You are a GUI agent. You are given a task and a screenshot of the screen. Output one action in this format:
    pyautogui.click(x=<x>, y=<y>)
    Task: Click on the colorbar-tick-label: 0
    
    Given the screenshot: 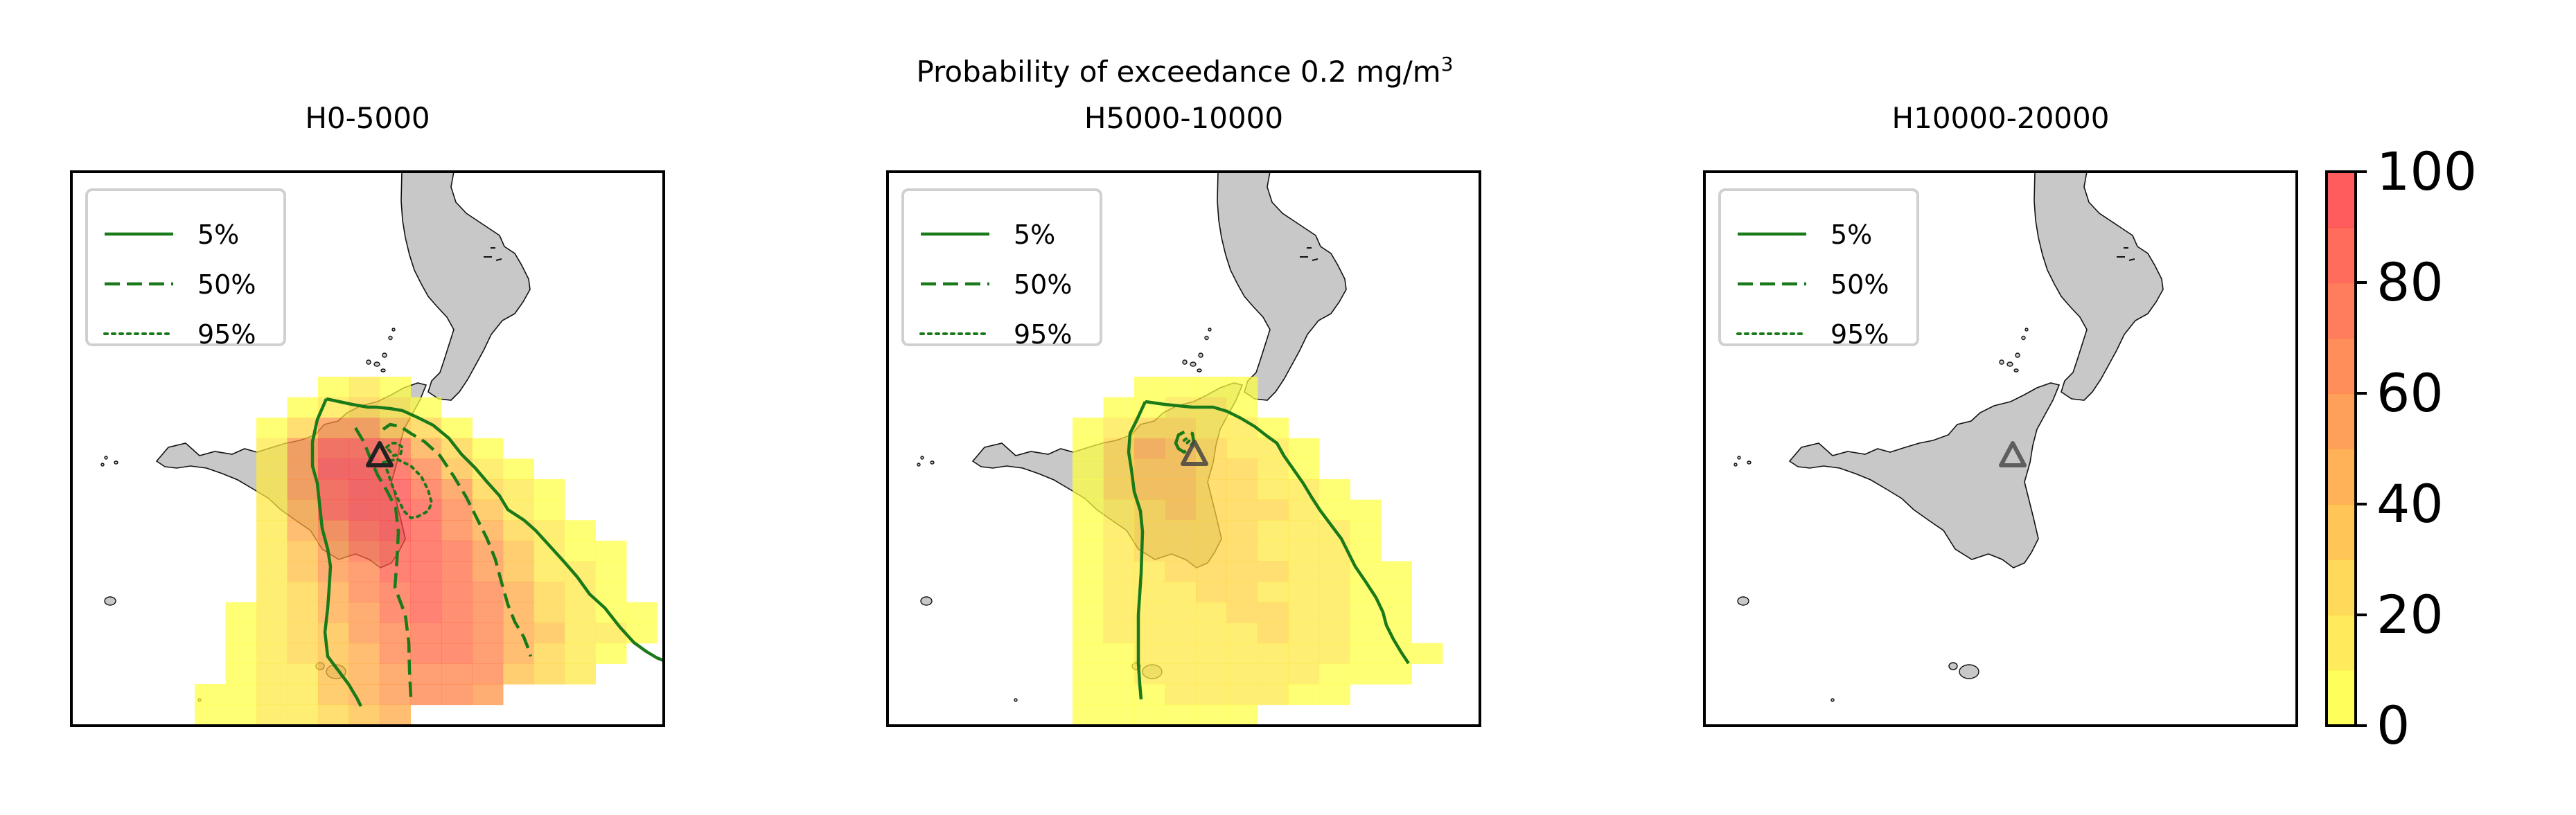 What is the action you would take?
    pyautogui.click(x=2393, y=725)
    